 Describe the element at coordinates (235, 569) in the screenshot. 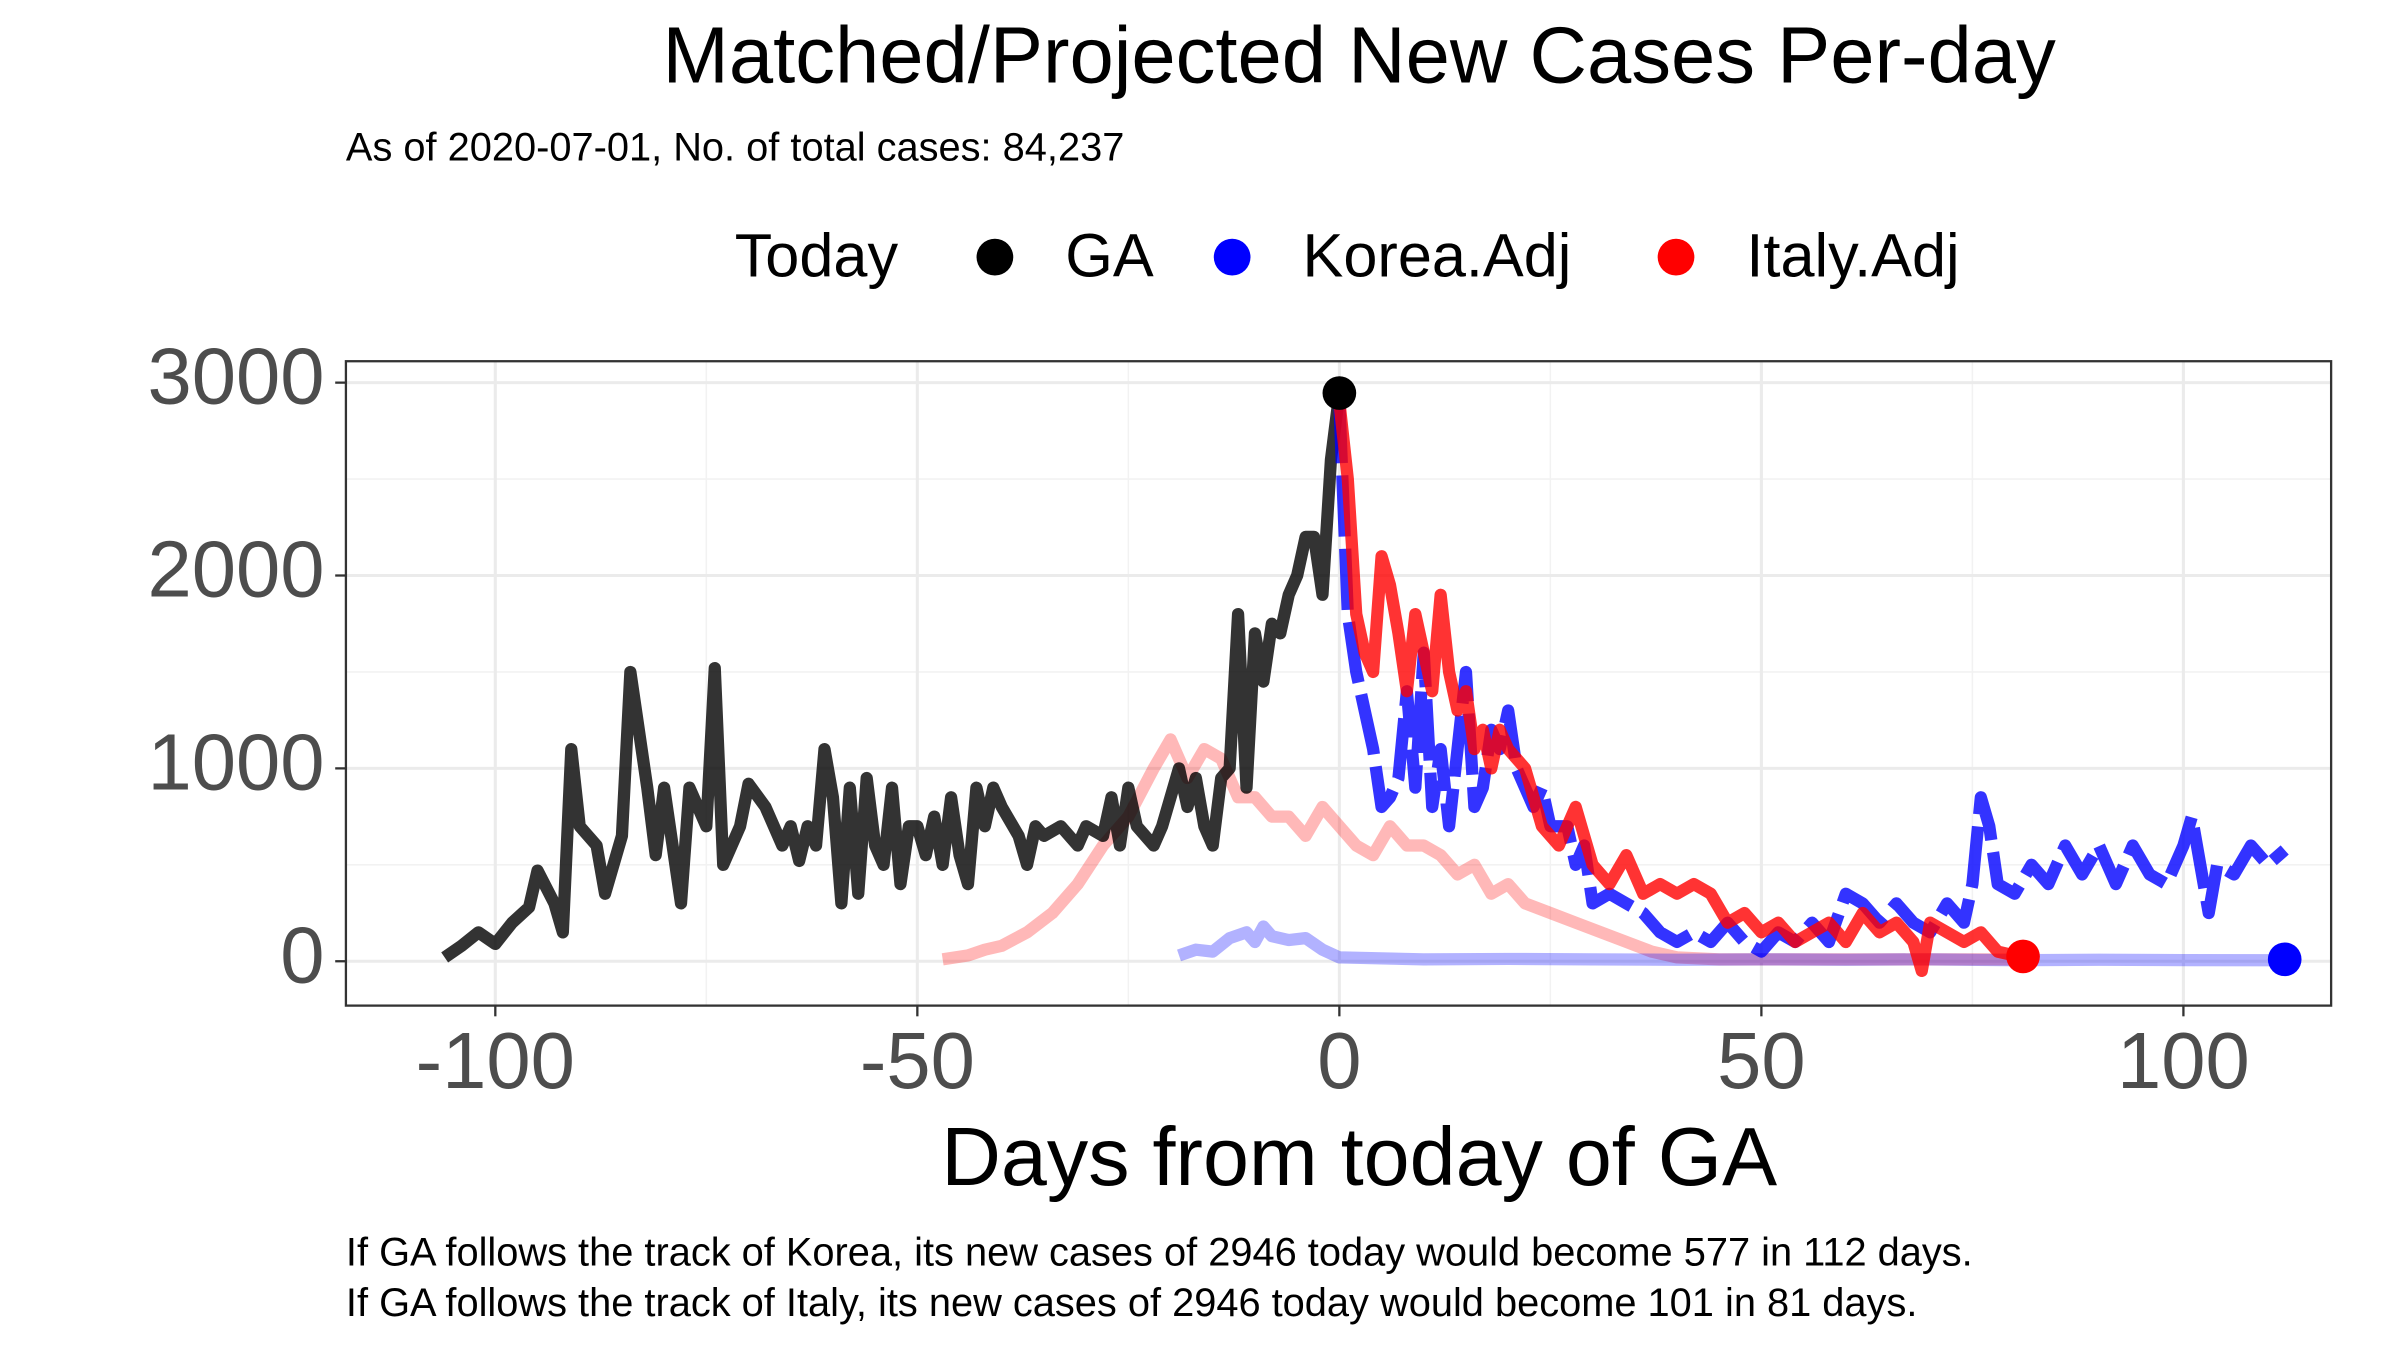

I see `y-tick-label: 2000` at that location.